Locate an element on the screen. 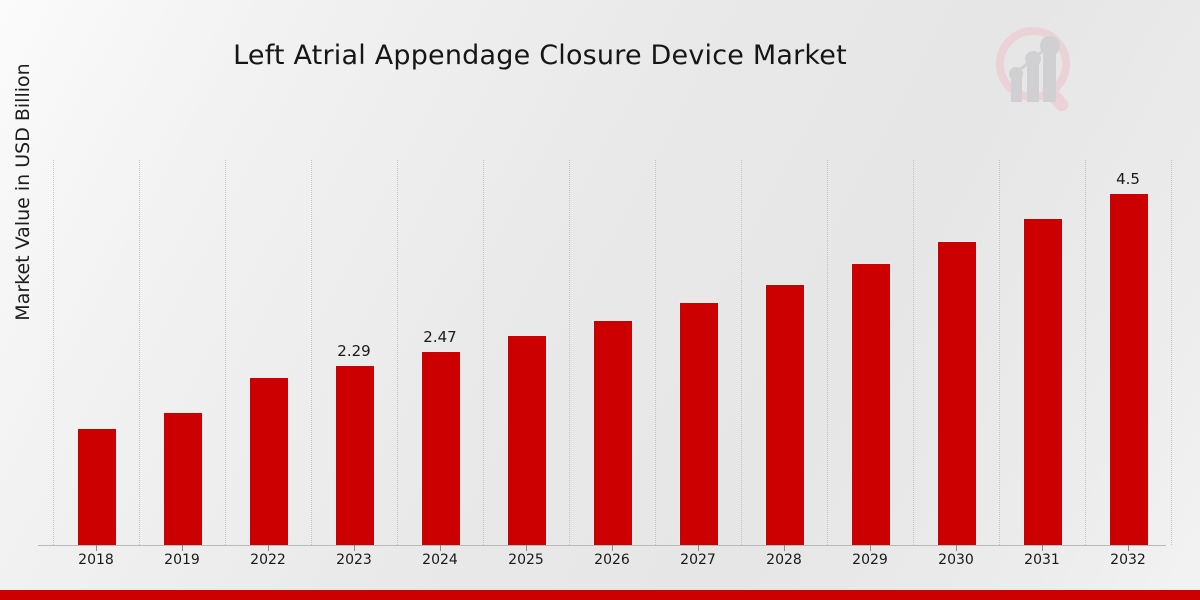  bar-2026 is located at coordinates (613, 432).